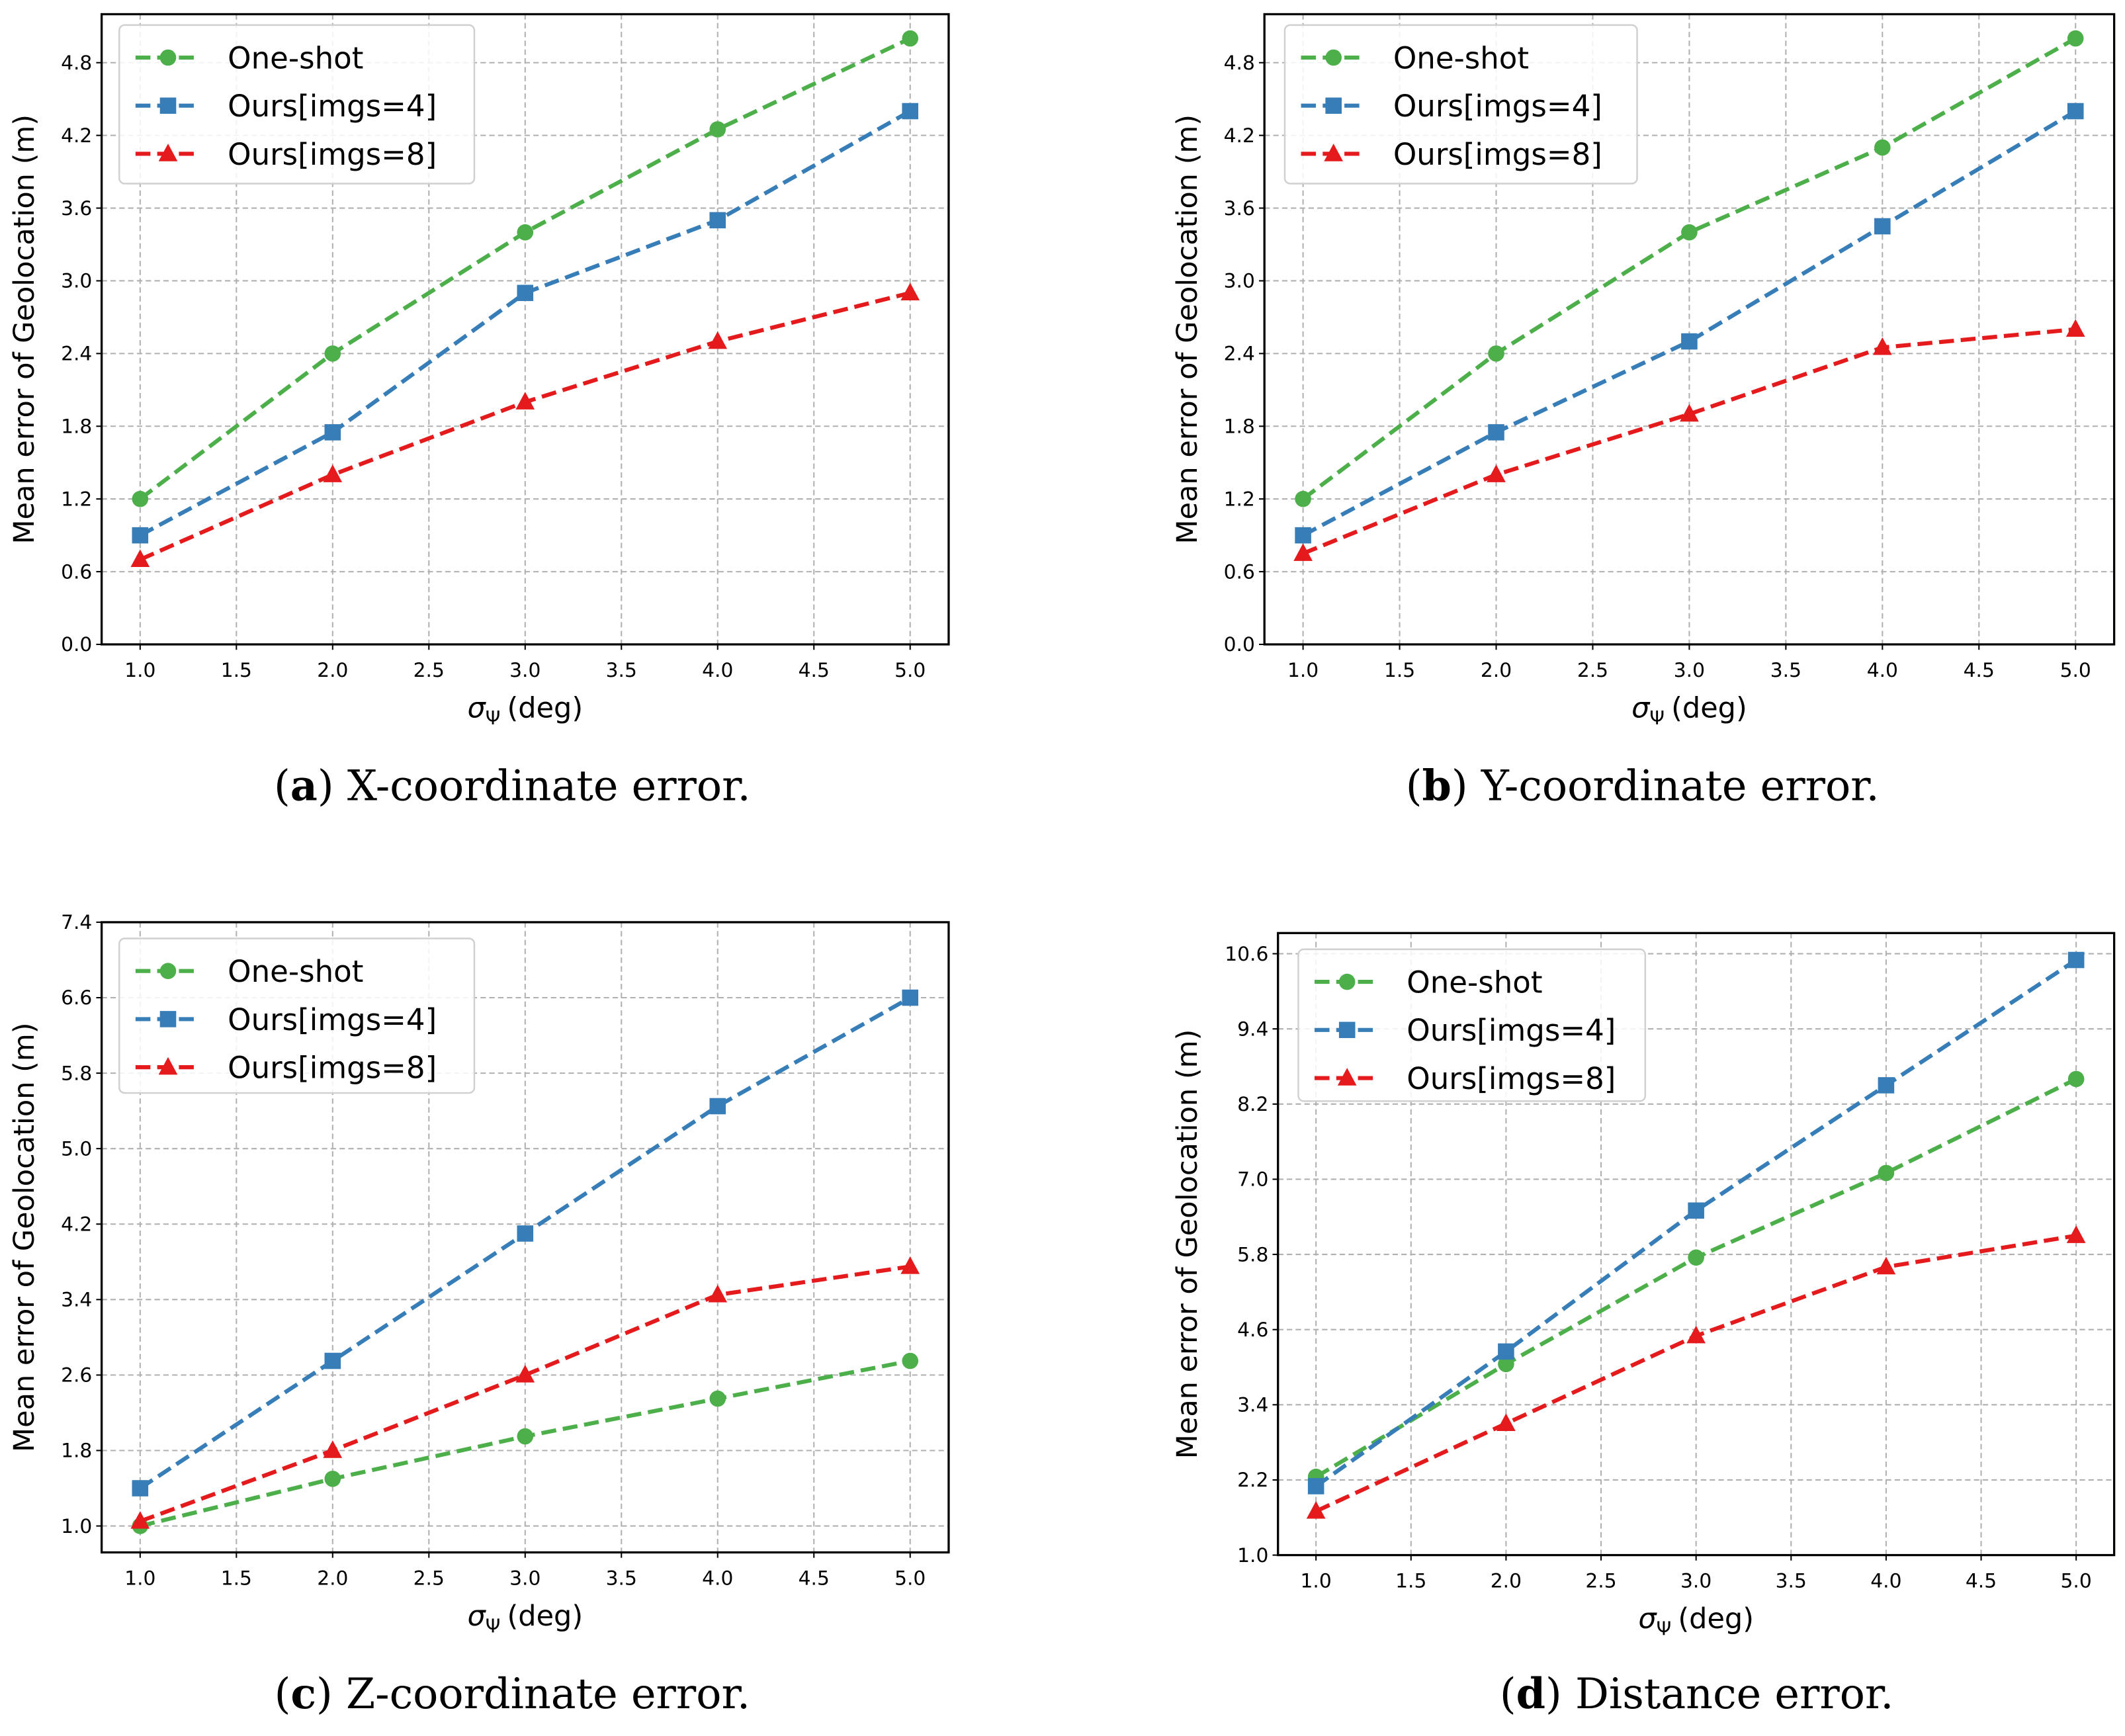 The image size is (2125, 1736). Describe the element at coordinates (1252, 1330) in the screenshot. I see `y-tick-label: 4.6` at that location.